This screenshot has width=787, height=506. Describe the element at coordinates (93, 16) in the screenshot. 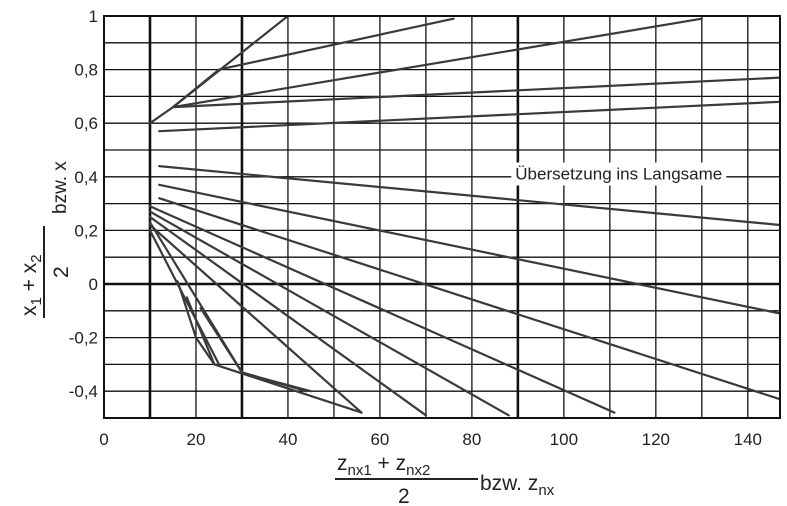

I see `y-tick-label: 1` at that location.